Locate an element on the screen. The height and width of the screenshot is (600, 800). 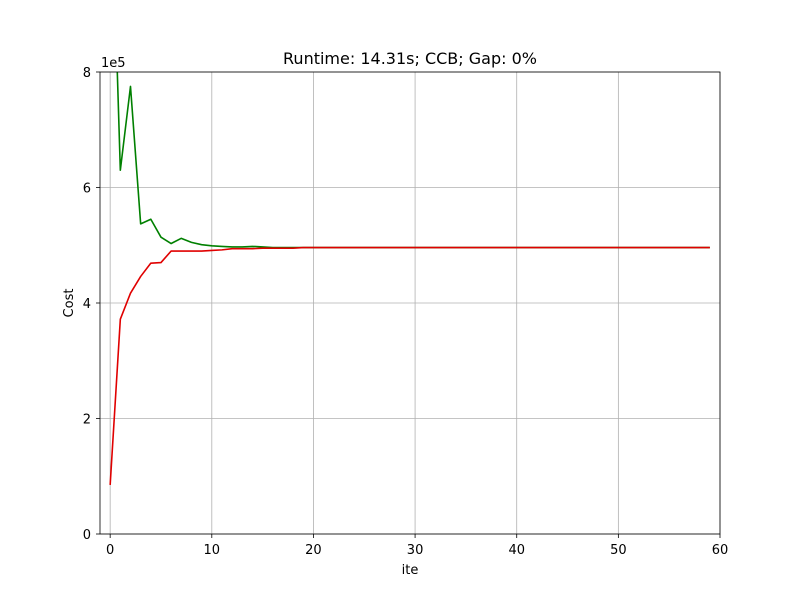
y-tick-label: 6 is located at coordinates (87, 189).